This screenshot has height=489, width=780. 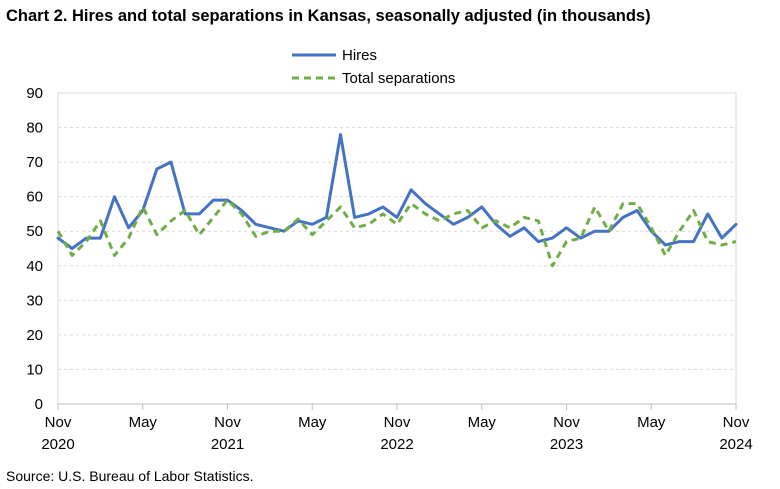 I want to click on legend-label: Total separations, so click(x=398, y=78).